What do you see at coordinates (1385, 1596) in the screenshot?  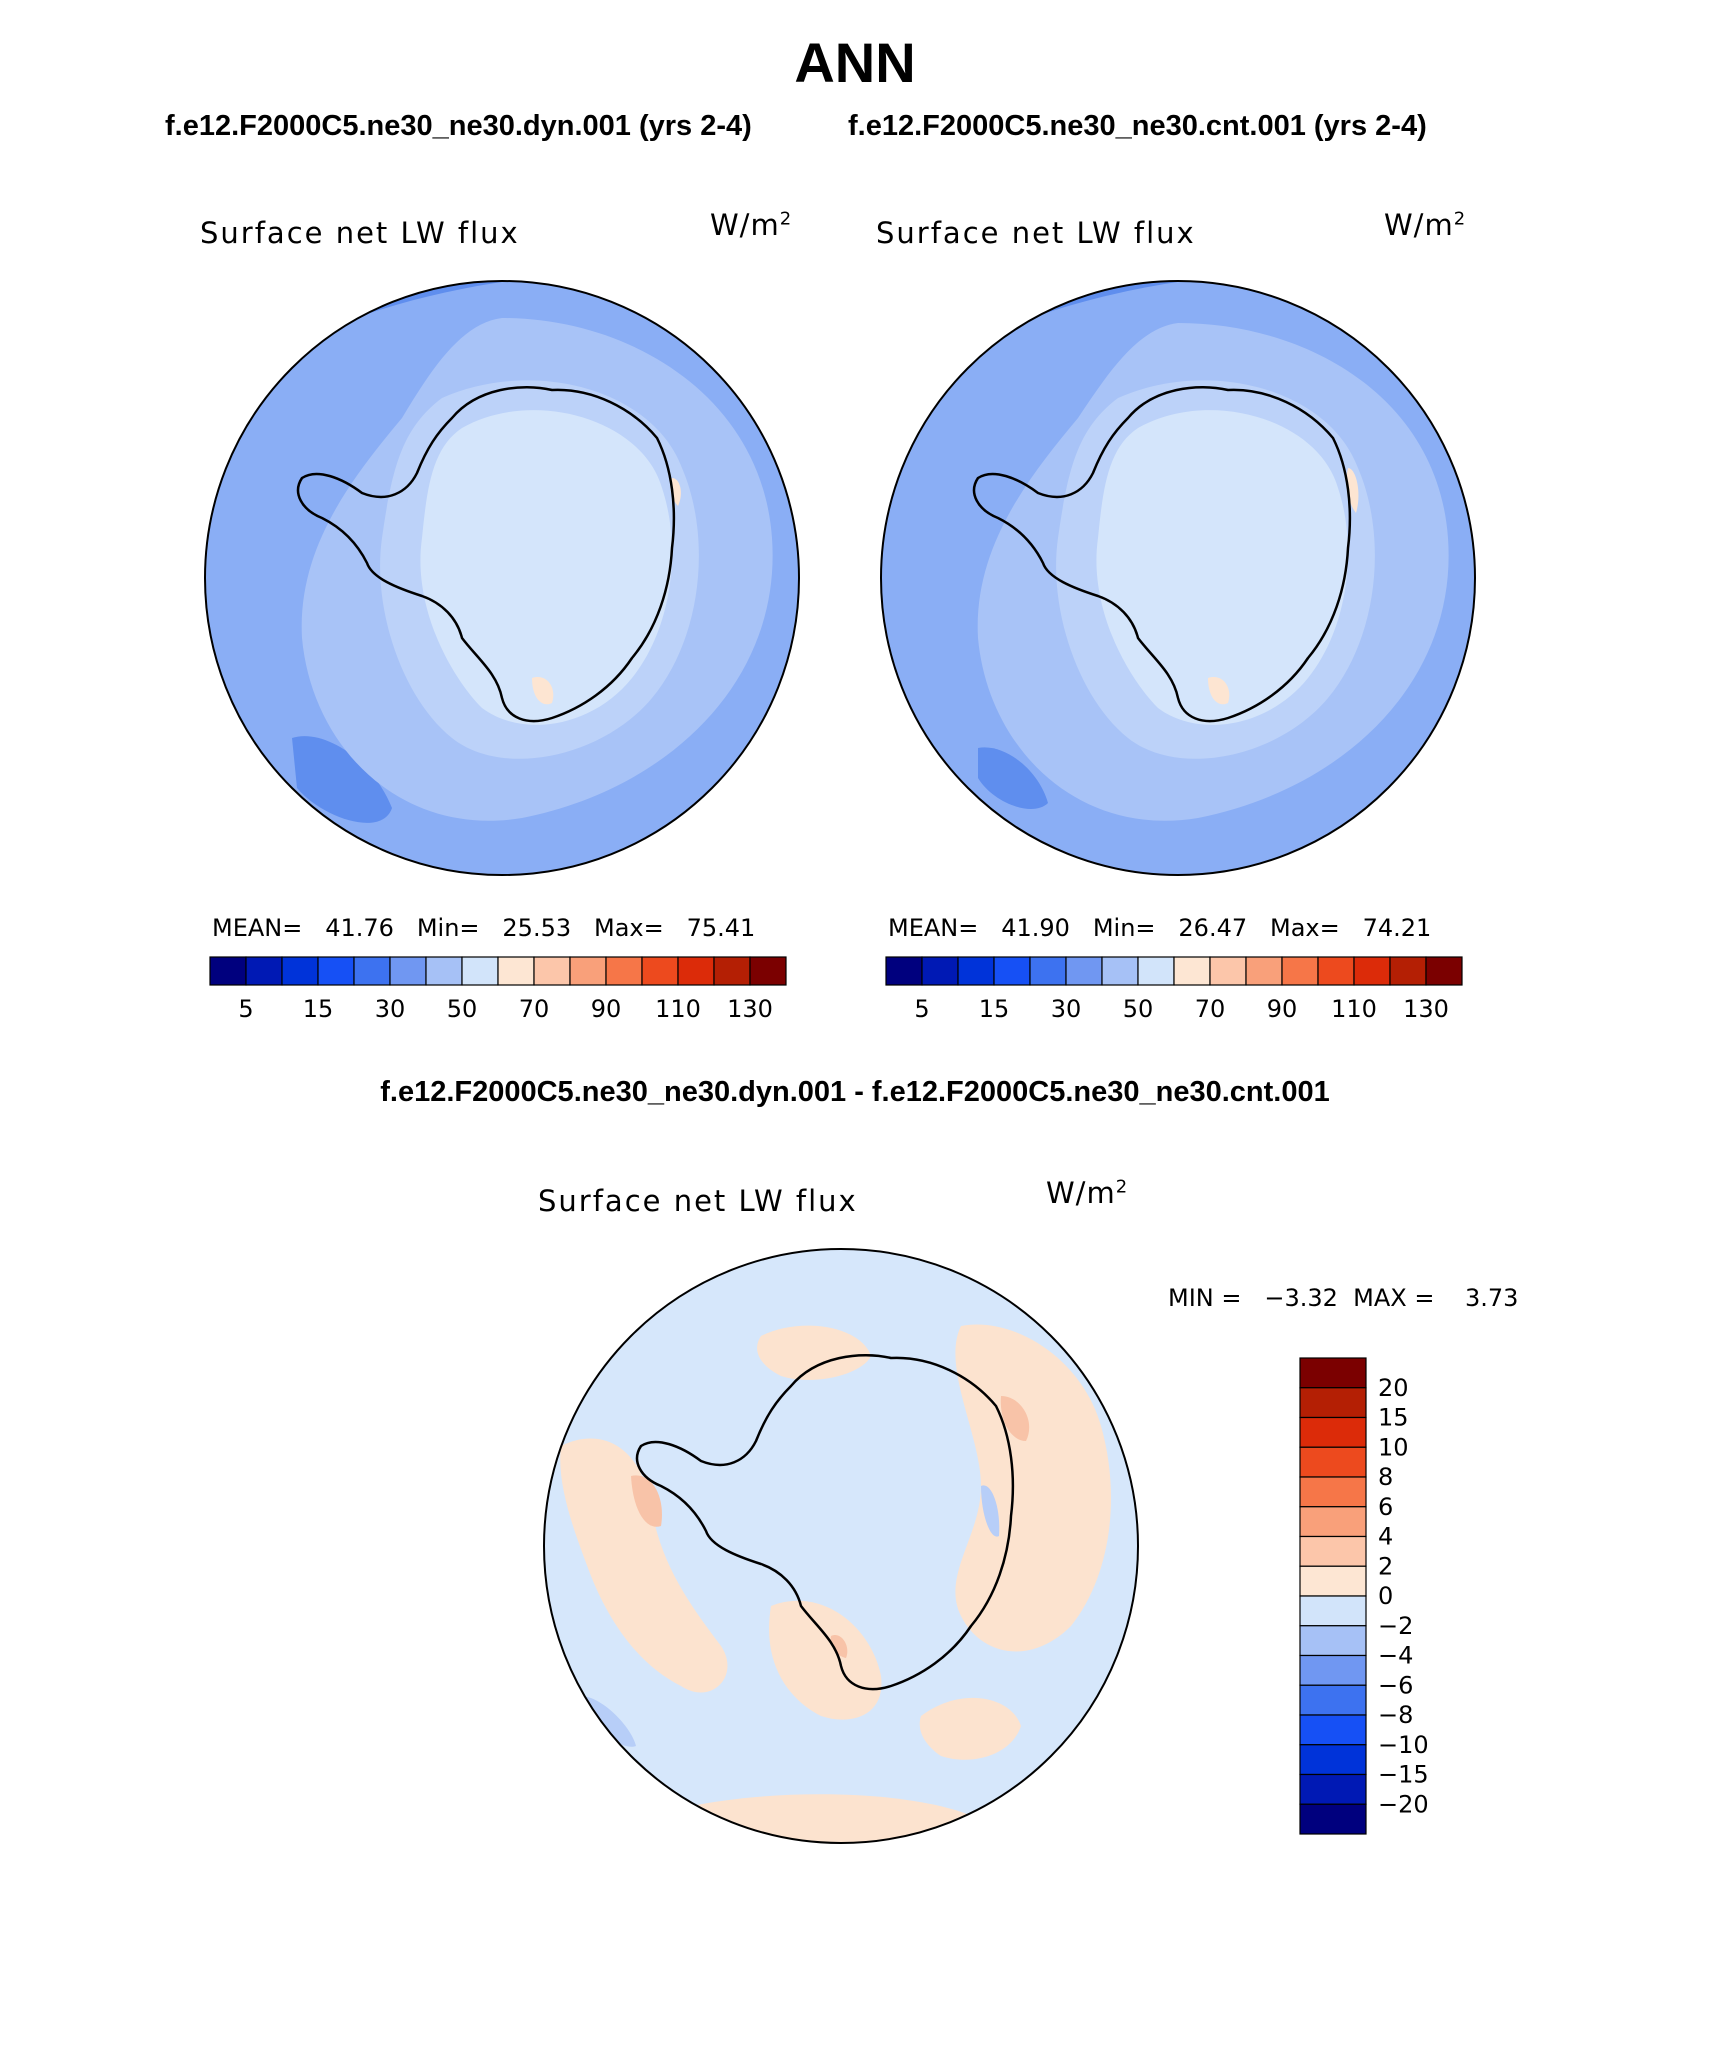 I see `colorbar-tick-label: 0` at bounding box center [1385, 1596].